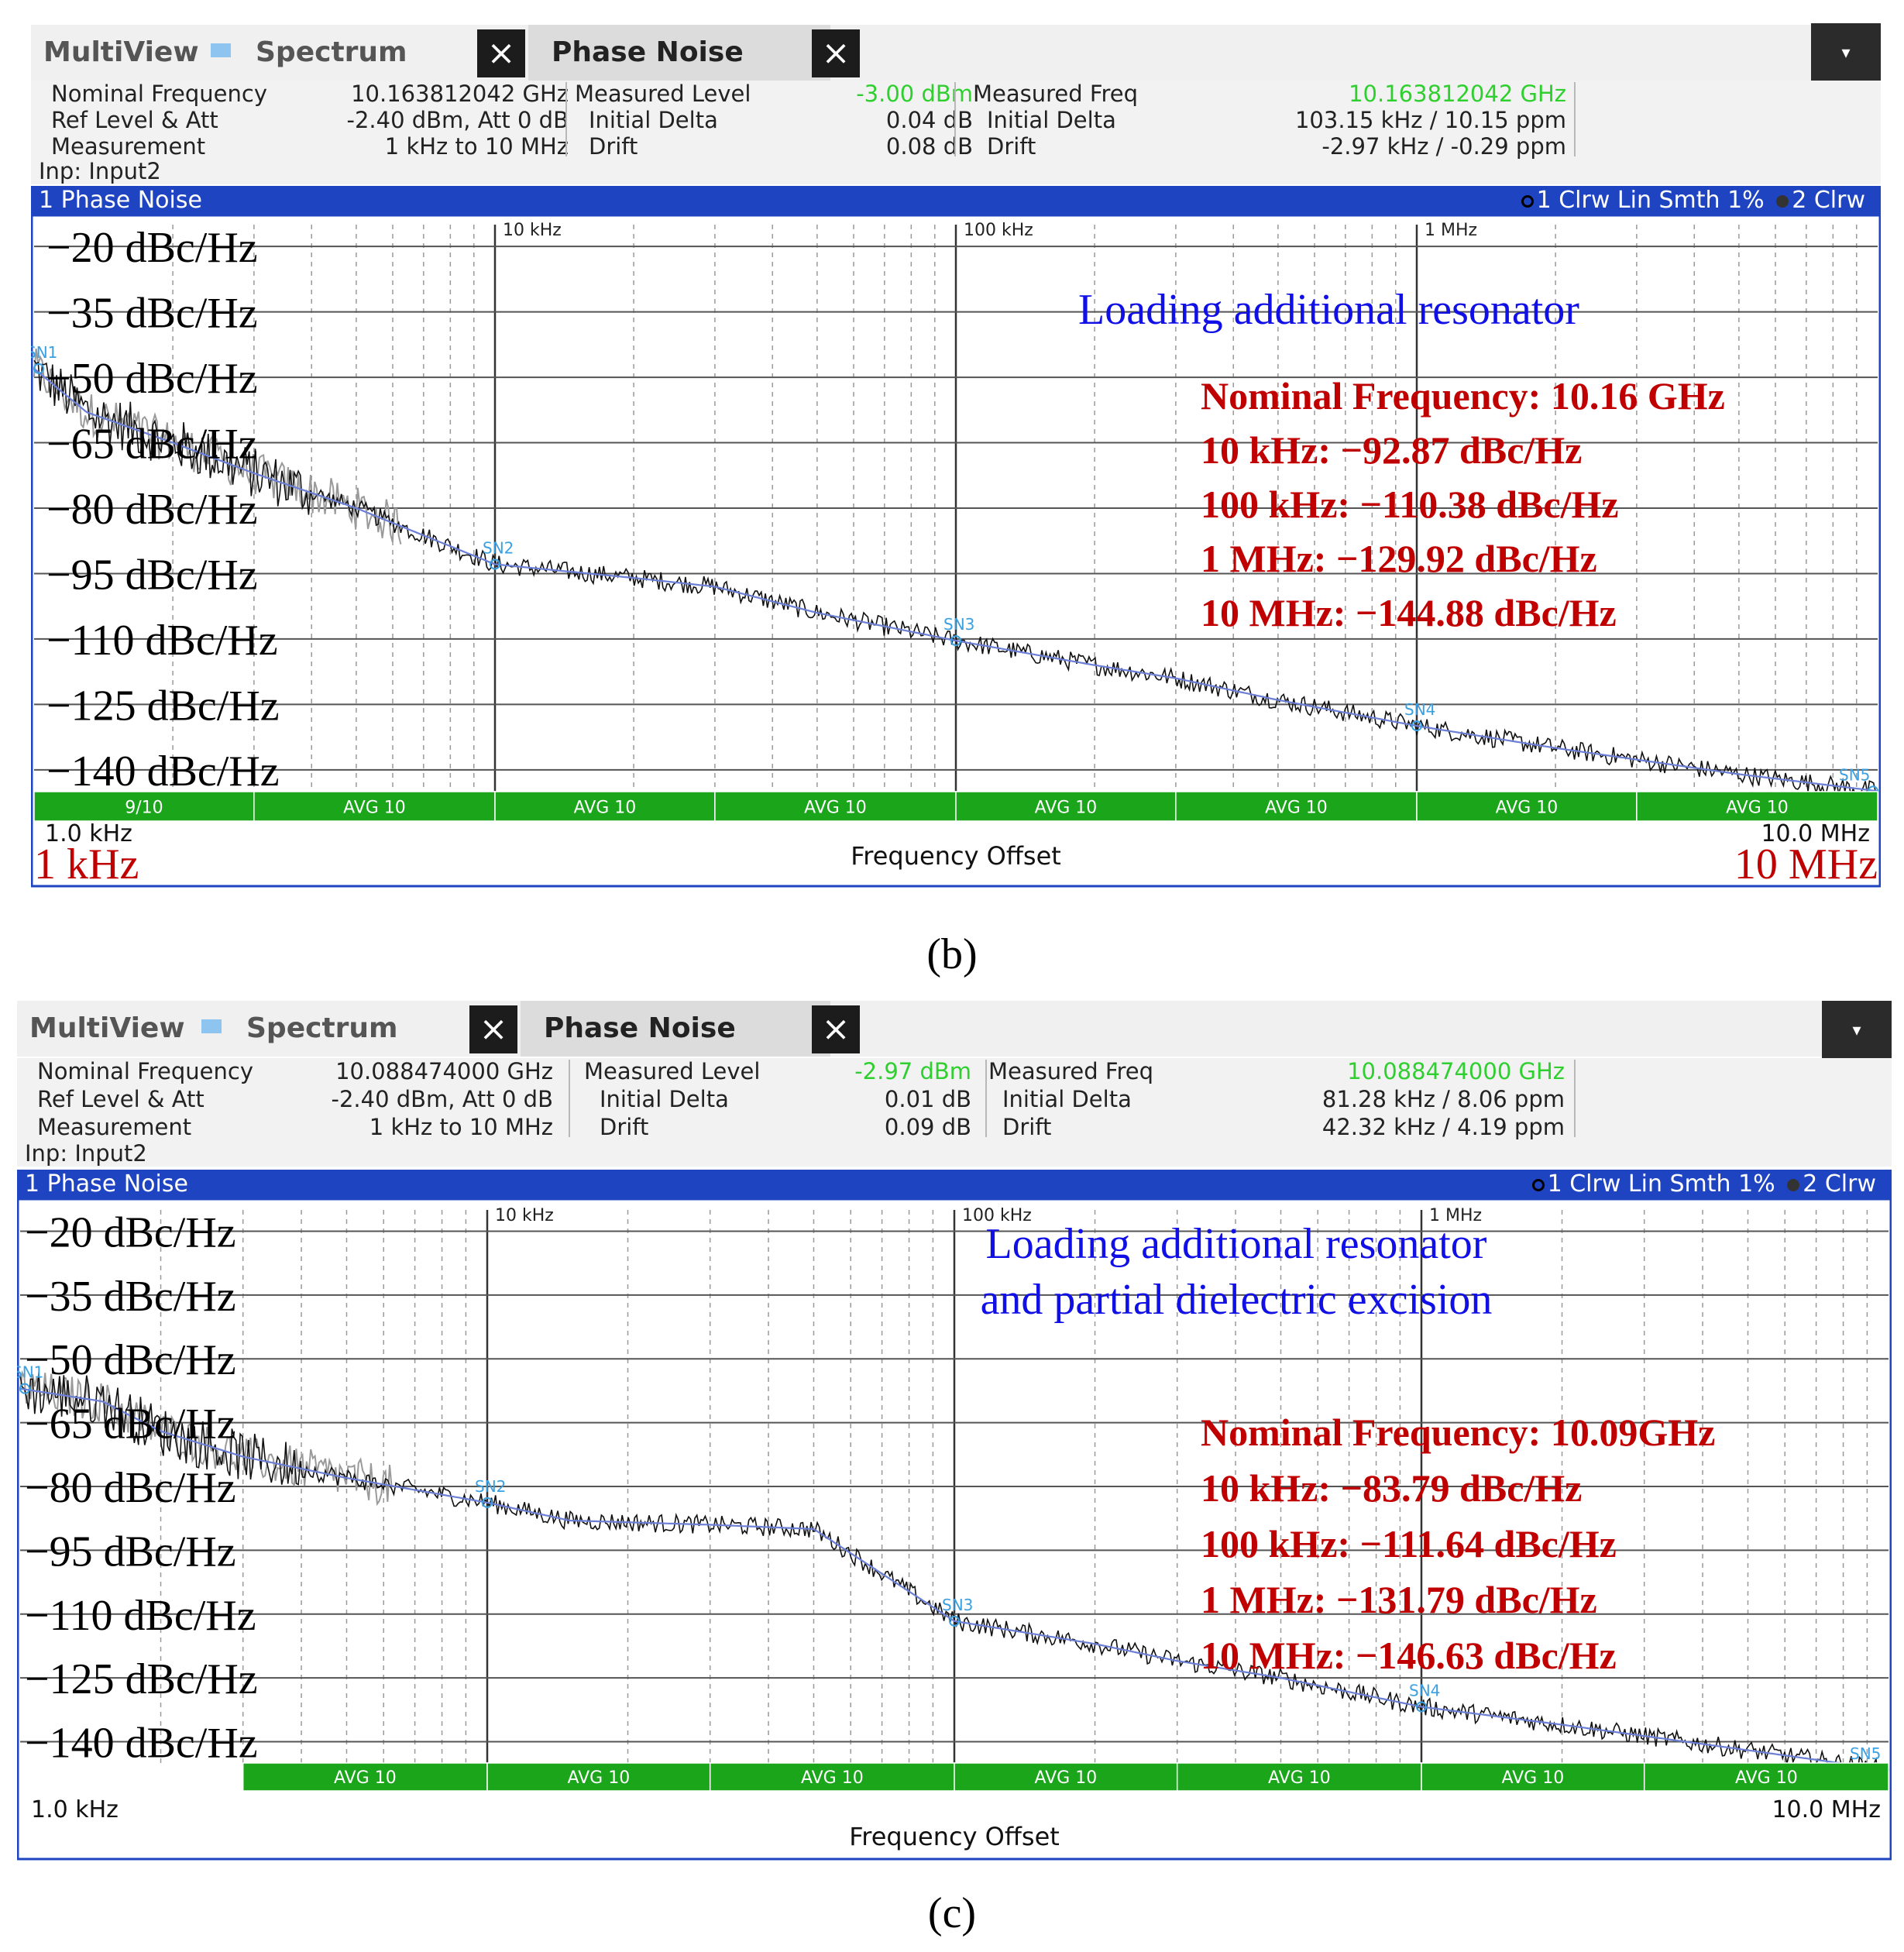 The height and width of the screenshot is (1952, 1904). Describe the element at coordinates (152, 445) in the screenshot. I see `y-axis-label: −65 dBc/Hz` at that location.